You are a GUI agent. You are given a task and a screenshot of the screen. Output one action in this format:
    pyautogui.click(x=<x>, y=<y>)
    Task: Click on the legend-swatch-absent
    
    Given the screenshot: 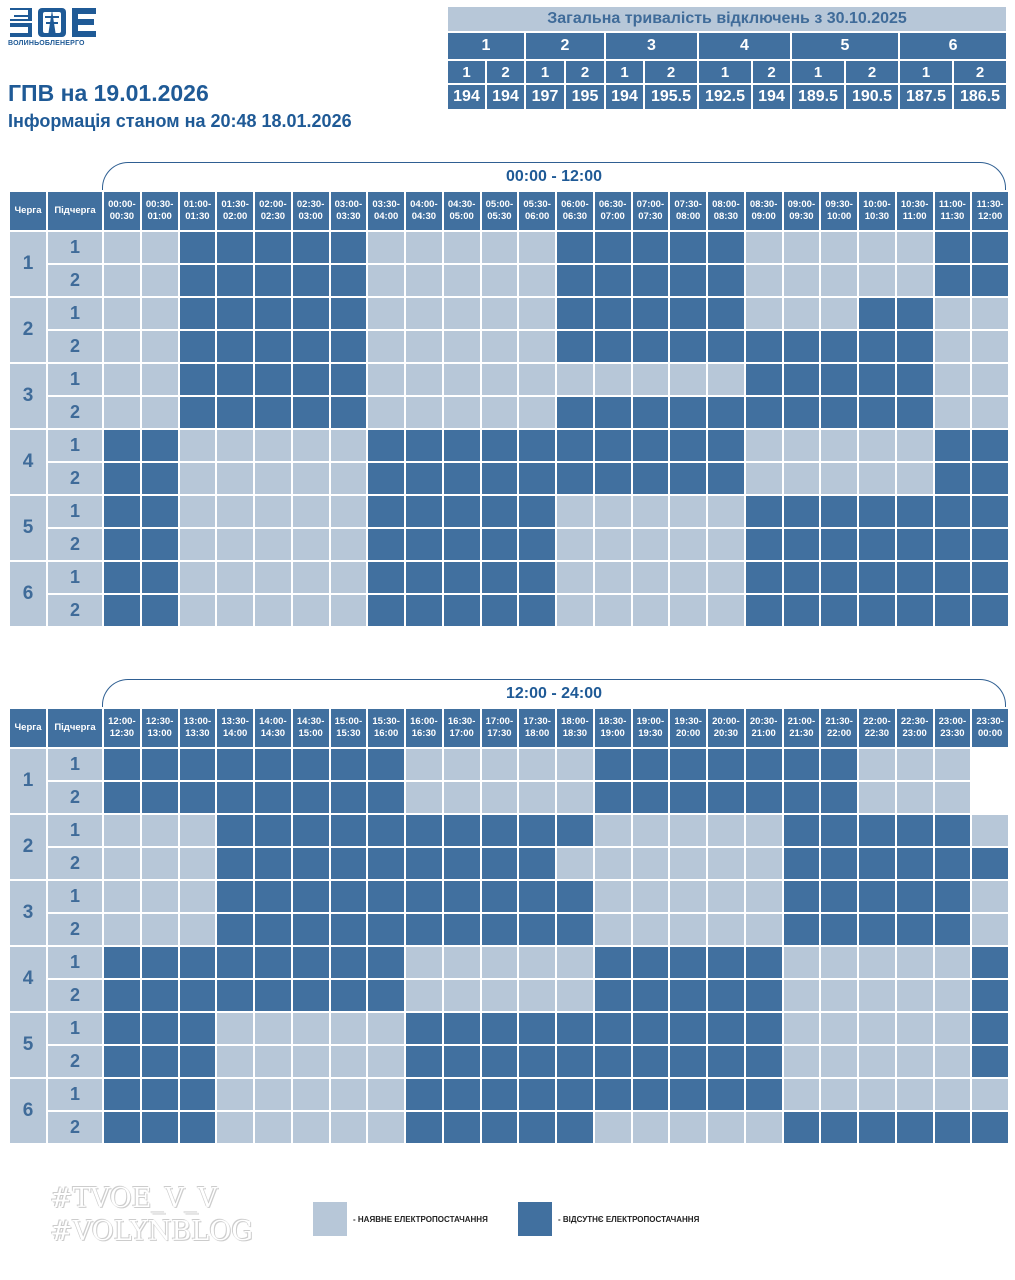 What is the action you would take?
    pyautogui.click(x=535, y=1219)
    